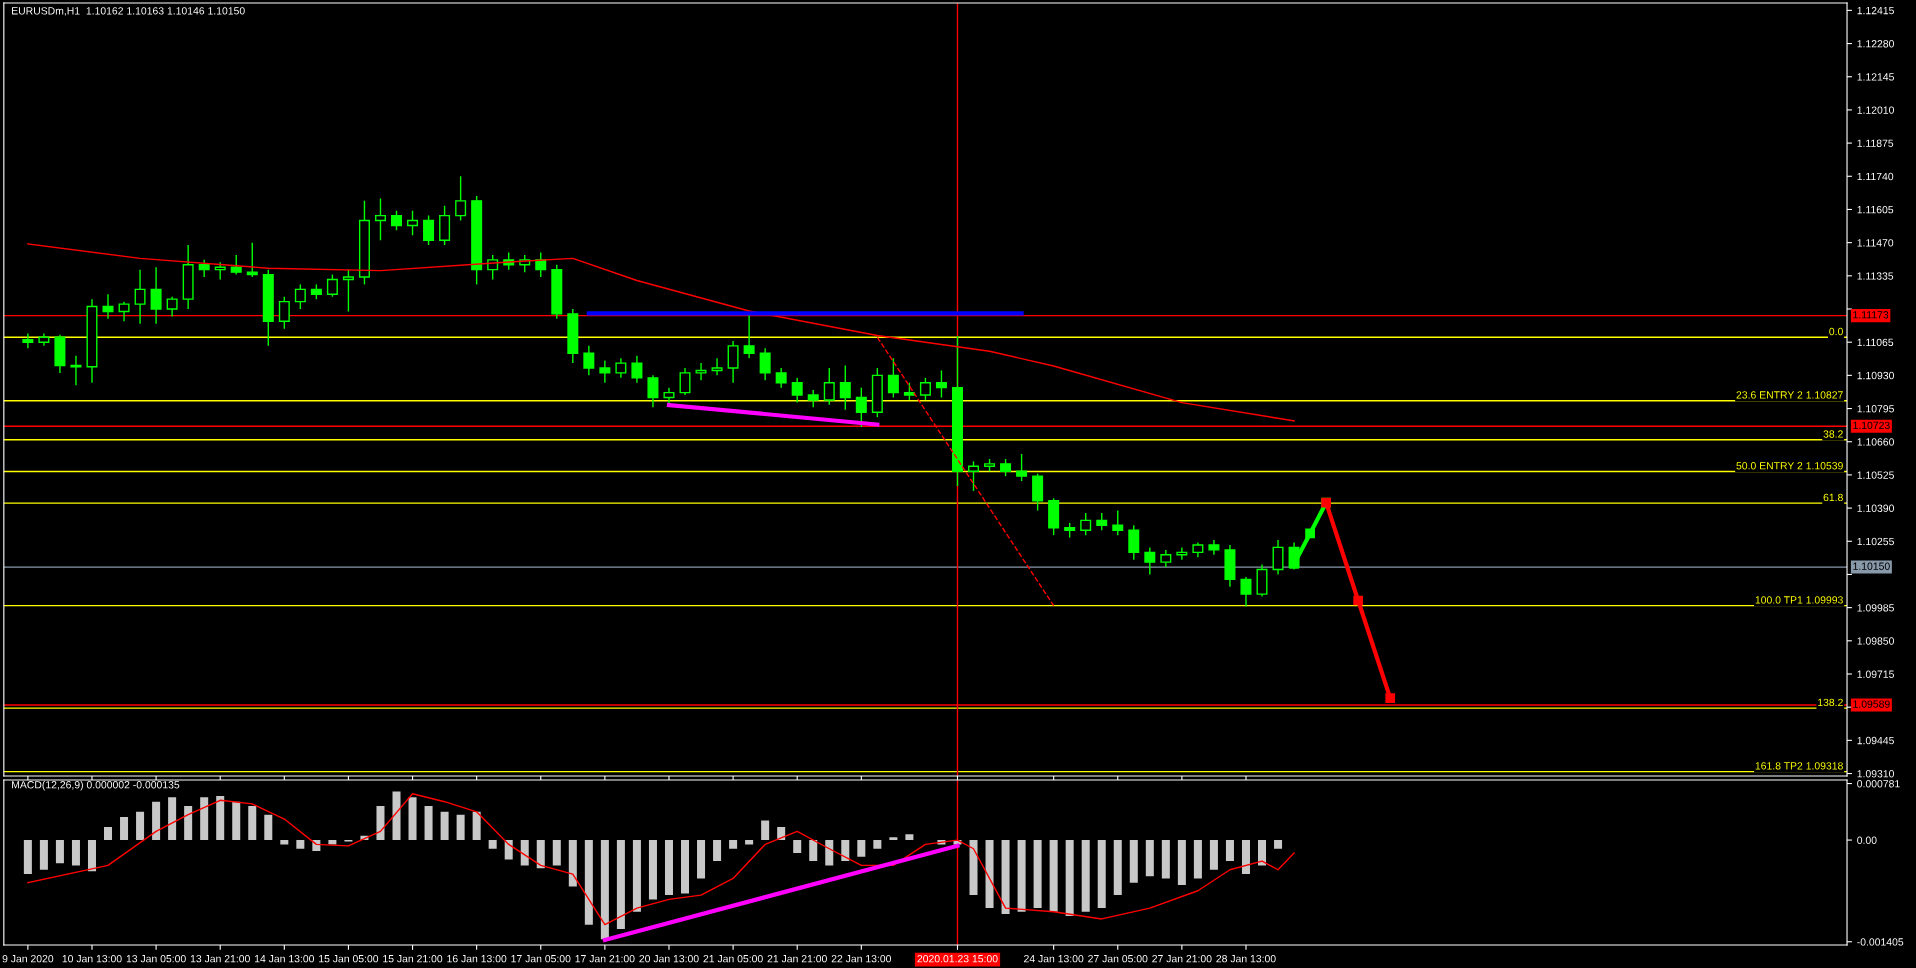  Describe the element at coordinates (1833, 497) in the screenshot. I see `annotation: 61.8` at that location.